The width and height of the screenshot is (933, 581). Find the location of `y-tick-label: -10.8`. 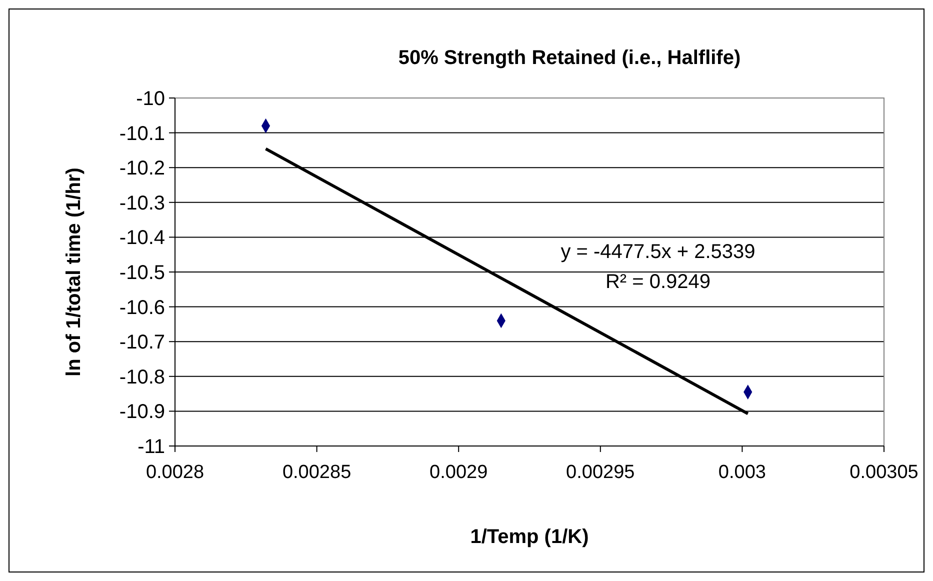

y-tick-label: -10.8 is located at coordinates (142, 377).